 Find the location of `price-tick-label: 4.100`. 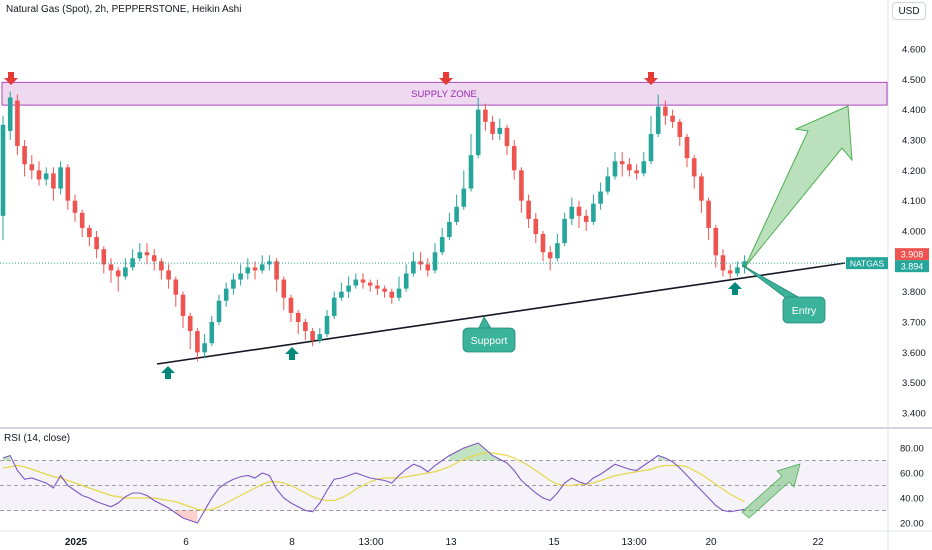

price-tick-label: 4.100 is located at coordinates (914, 201).